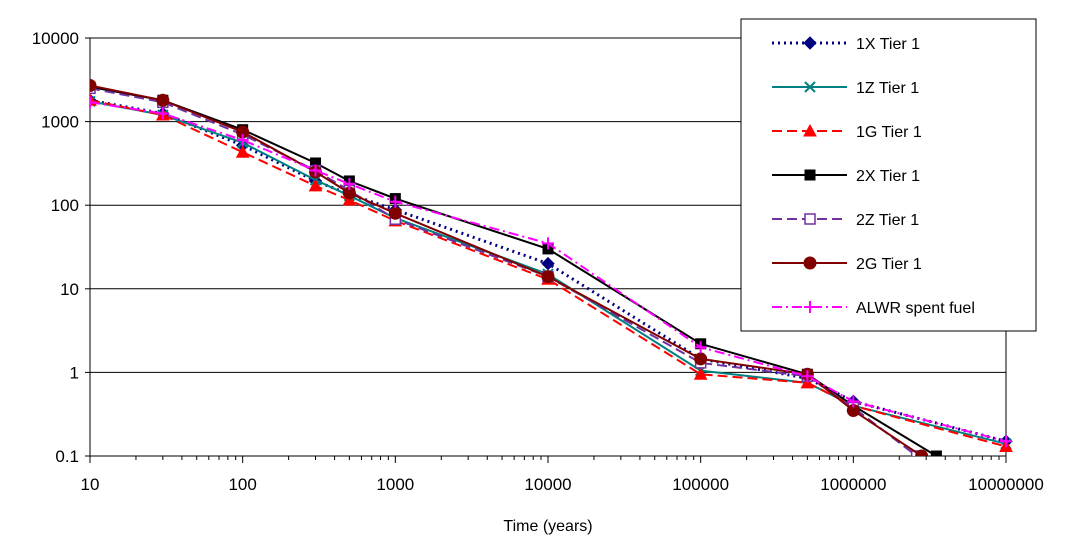 This screenshot has width=1091, height=554. Describe the element at coordinates (1006, 484) in the screenshot. I see `x-tick-label: 10000000` at that location.